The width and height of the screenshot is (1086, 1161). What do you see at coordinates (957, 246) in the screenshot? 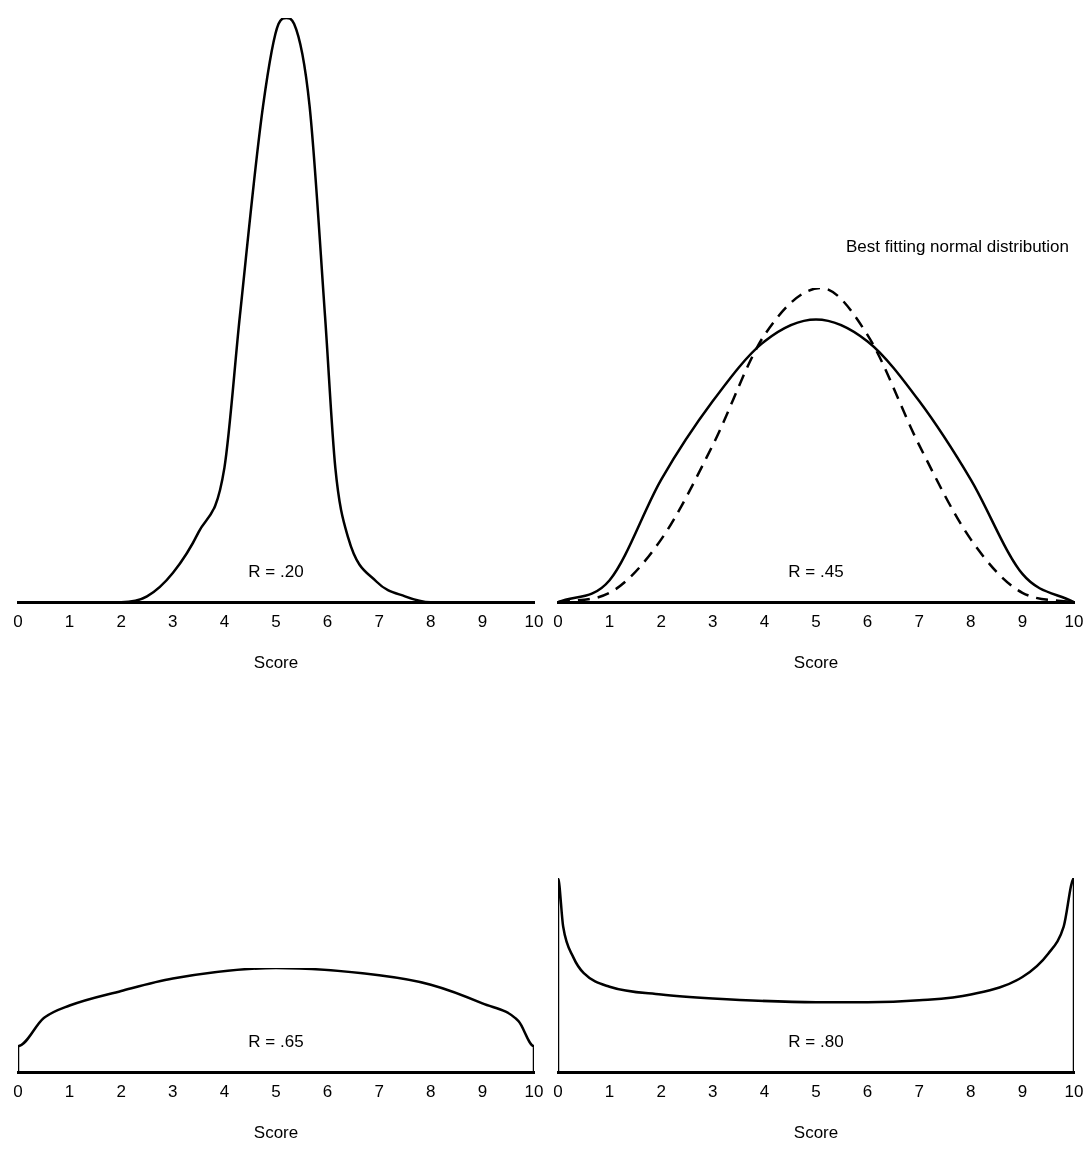
I see `text: Best fitting normal distribution` at bounding box center [957, 246].